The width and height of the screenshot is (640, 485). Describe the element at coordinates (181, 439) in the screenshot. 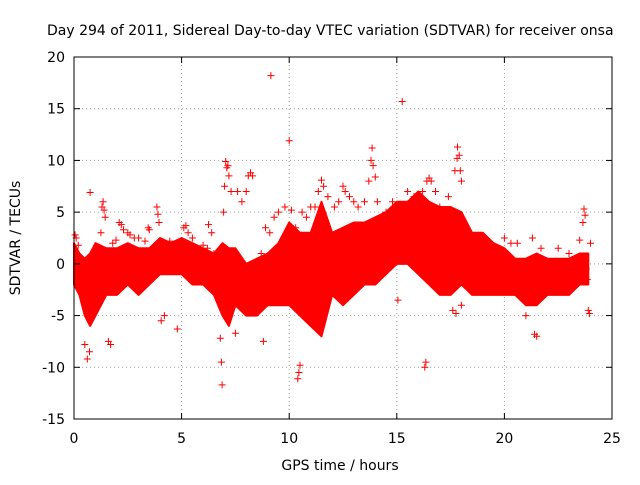

I see `x-tick-label: 5` at that location.